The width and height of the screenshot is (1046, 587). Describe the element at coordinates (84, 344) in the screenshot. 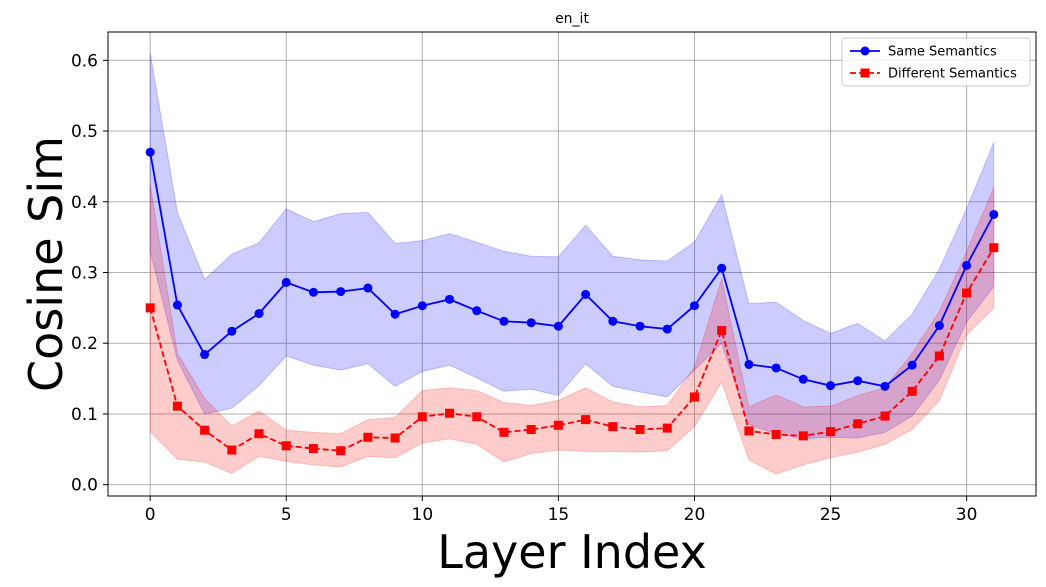

I see `y-tick-label: 0.2` at that location.